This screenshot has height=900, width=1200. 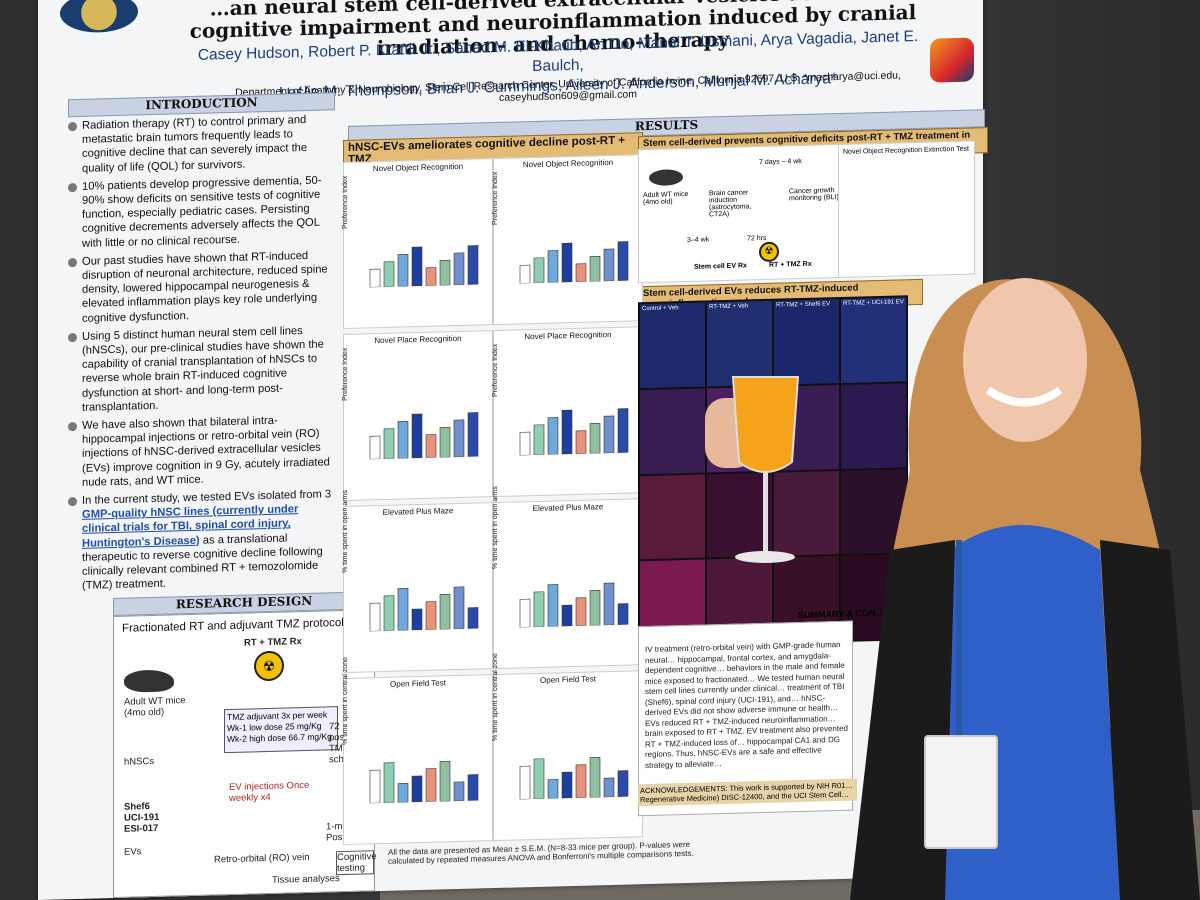 I want to click on micro-label: Control + Veh, so click(x=660, y=309).